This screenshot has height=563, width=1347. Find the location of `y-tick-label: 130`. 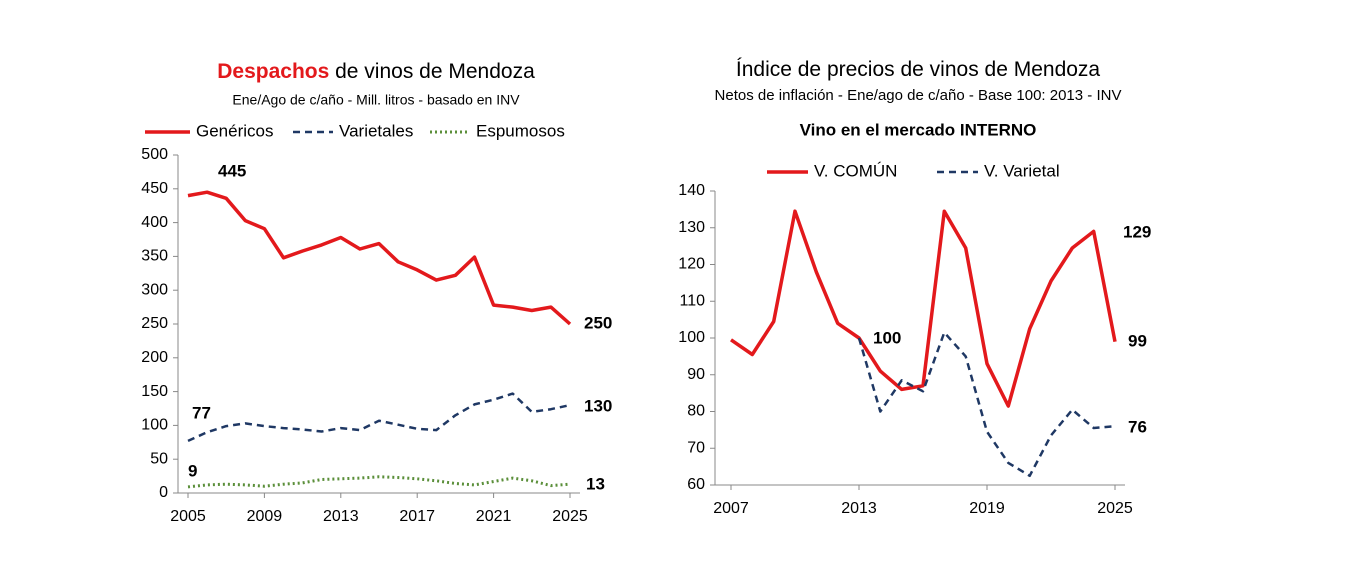

y-tick-label: 130 is located at coordinates (691, 227).